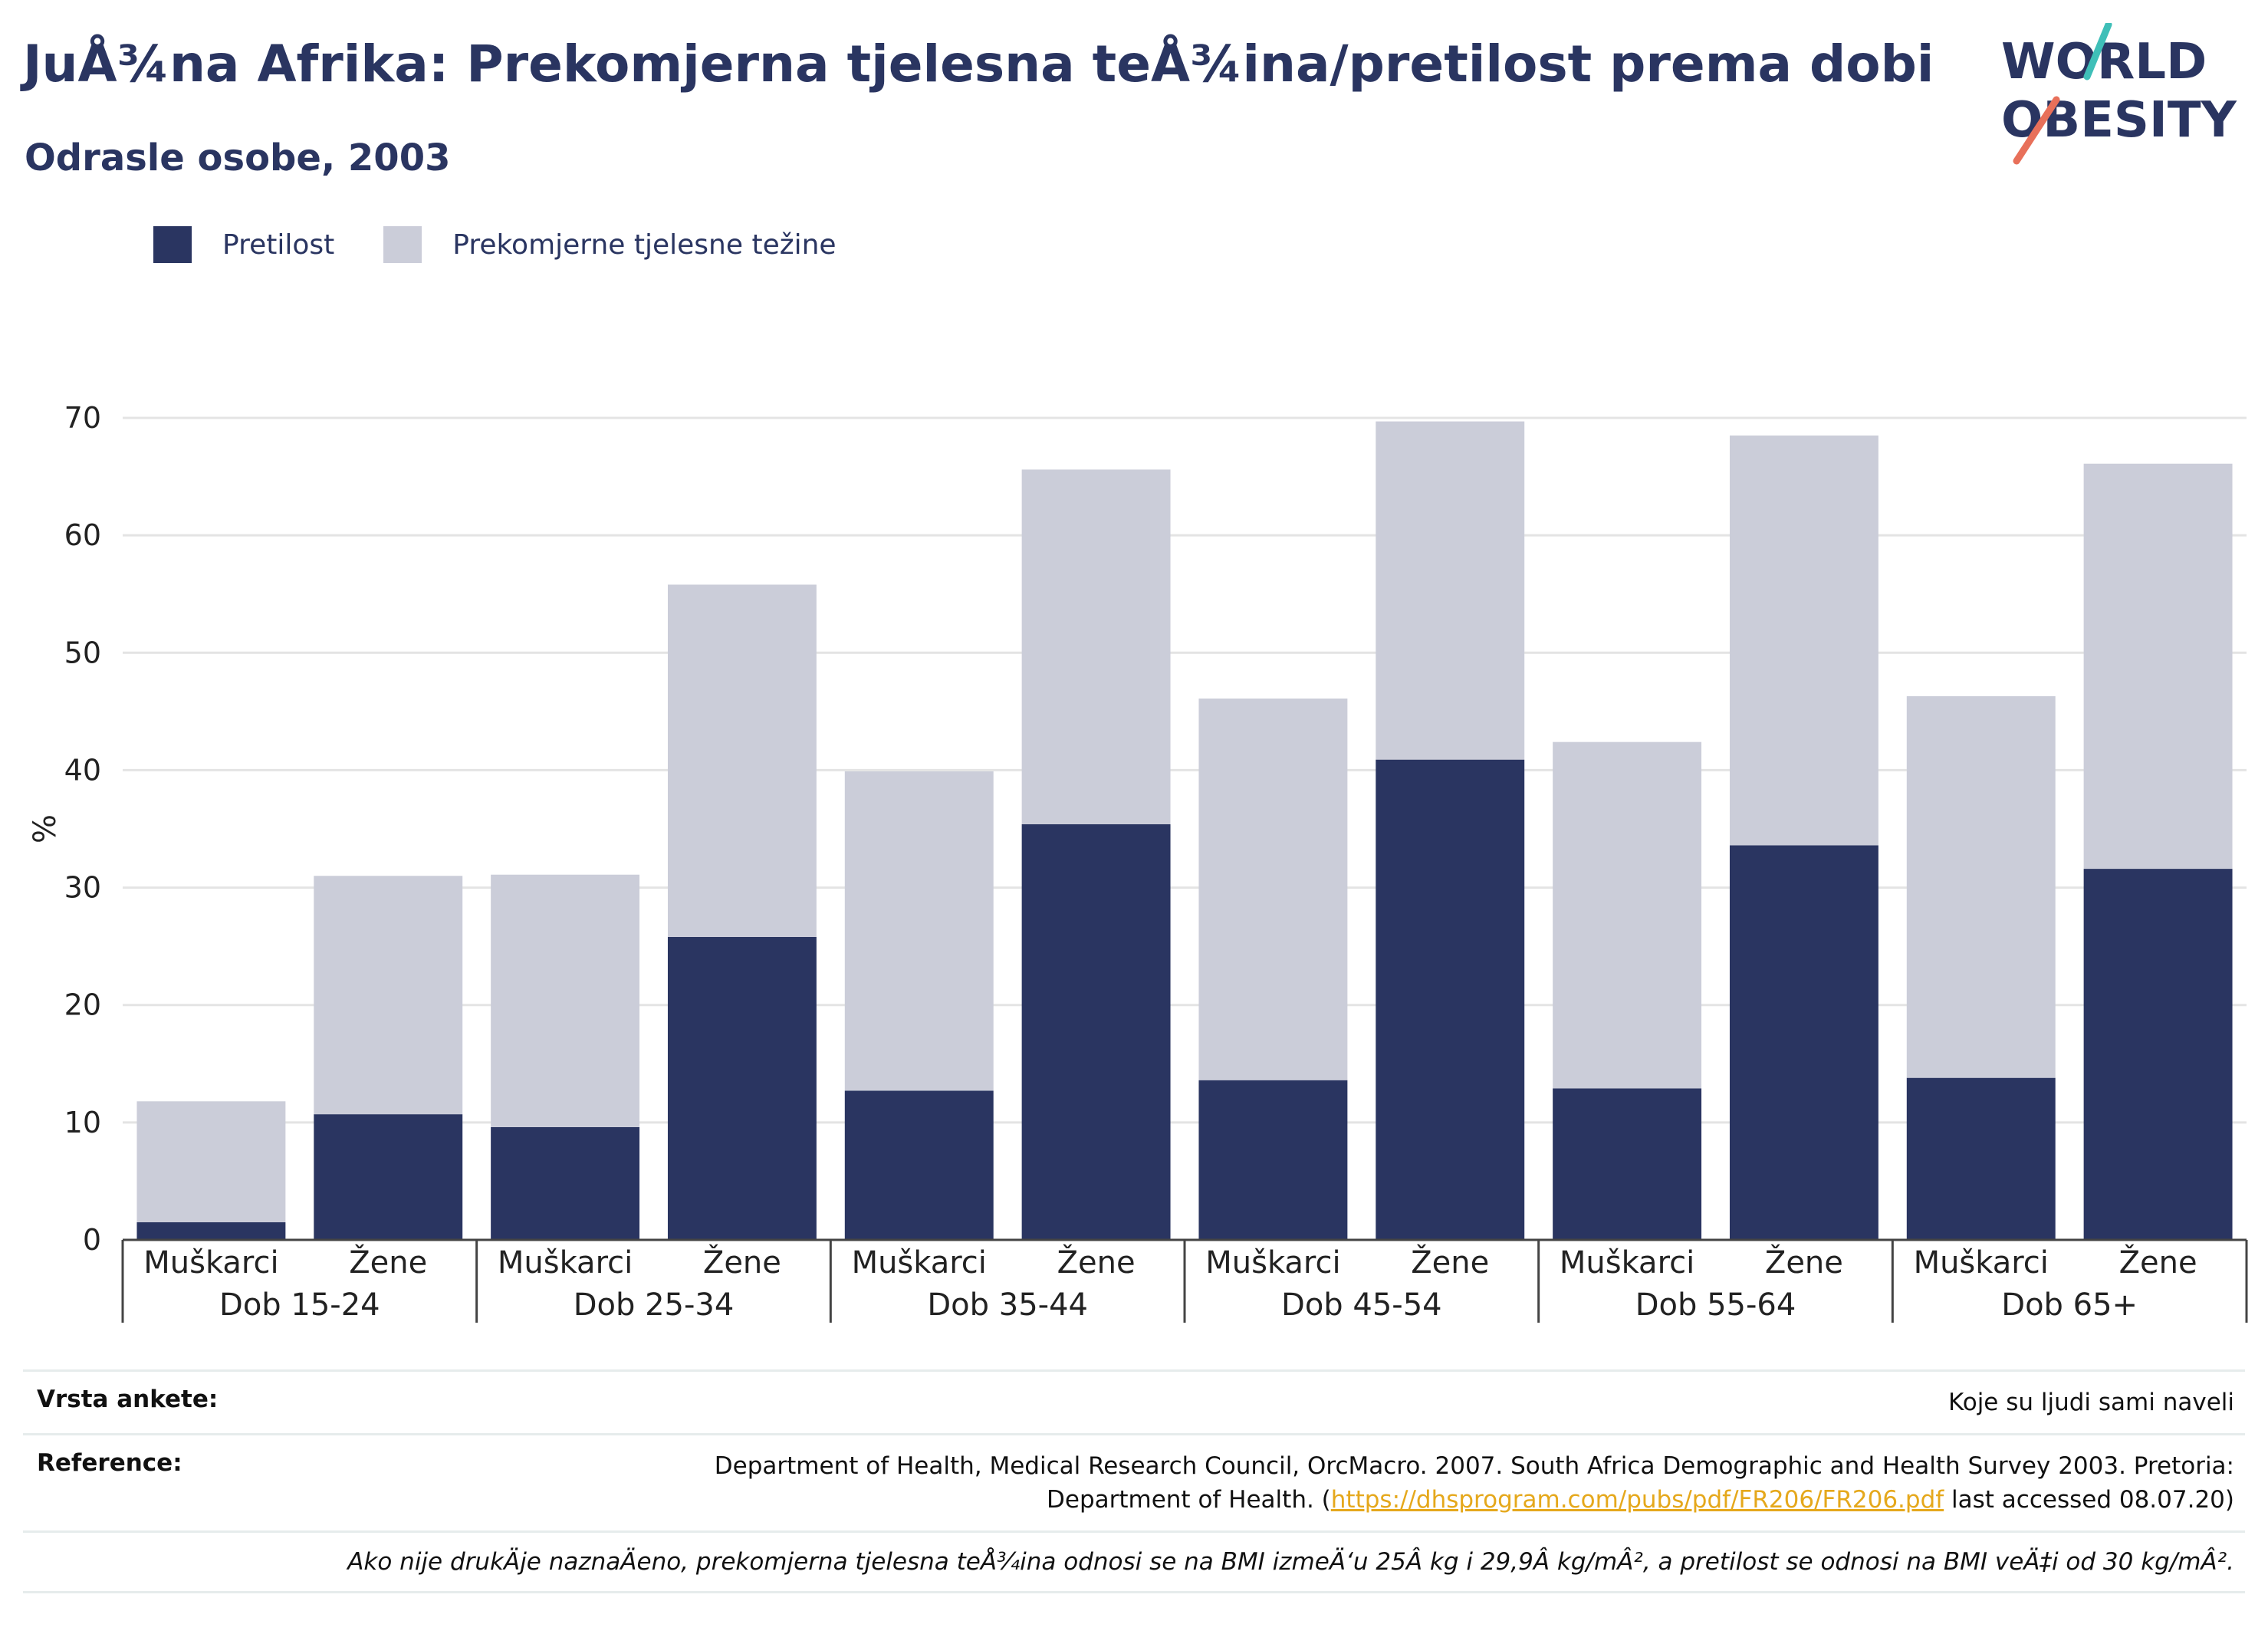 This screenshot has height=1634, width=2268. What do you see at coordinates (82, 535) in the screenshot?
I see `y-tick-label: 60` at bounding box center [82, 535].